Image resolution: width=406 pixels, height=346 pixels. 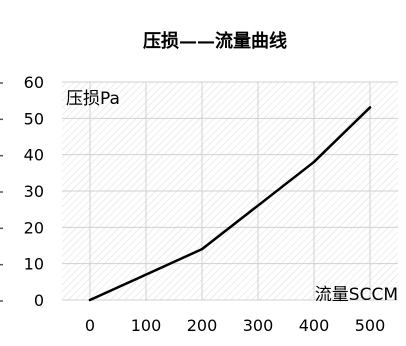 I want to click on left-edge-marks, so click(x=1, y=192).